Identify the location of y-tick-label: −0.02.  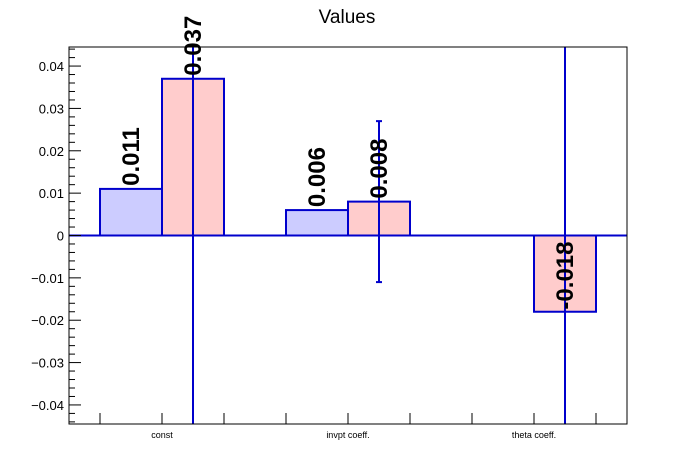
(47, 320).